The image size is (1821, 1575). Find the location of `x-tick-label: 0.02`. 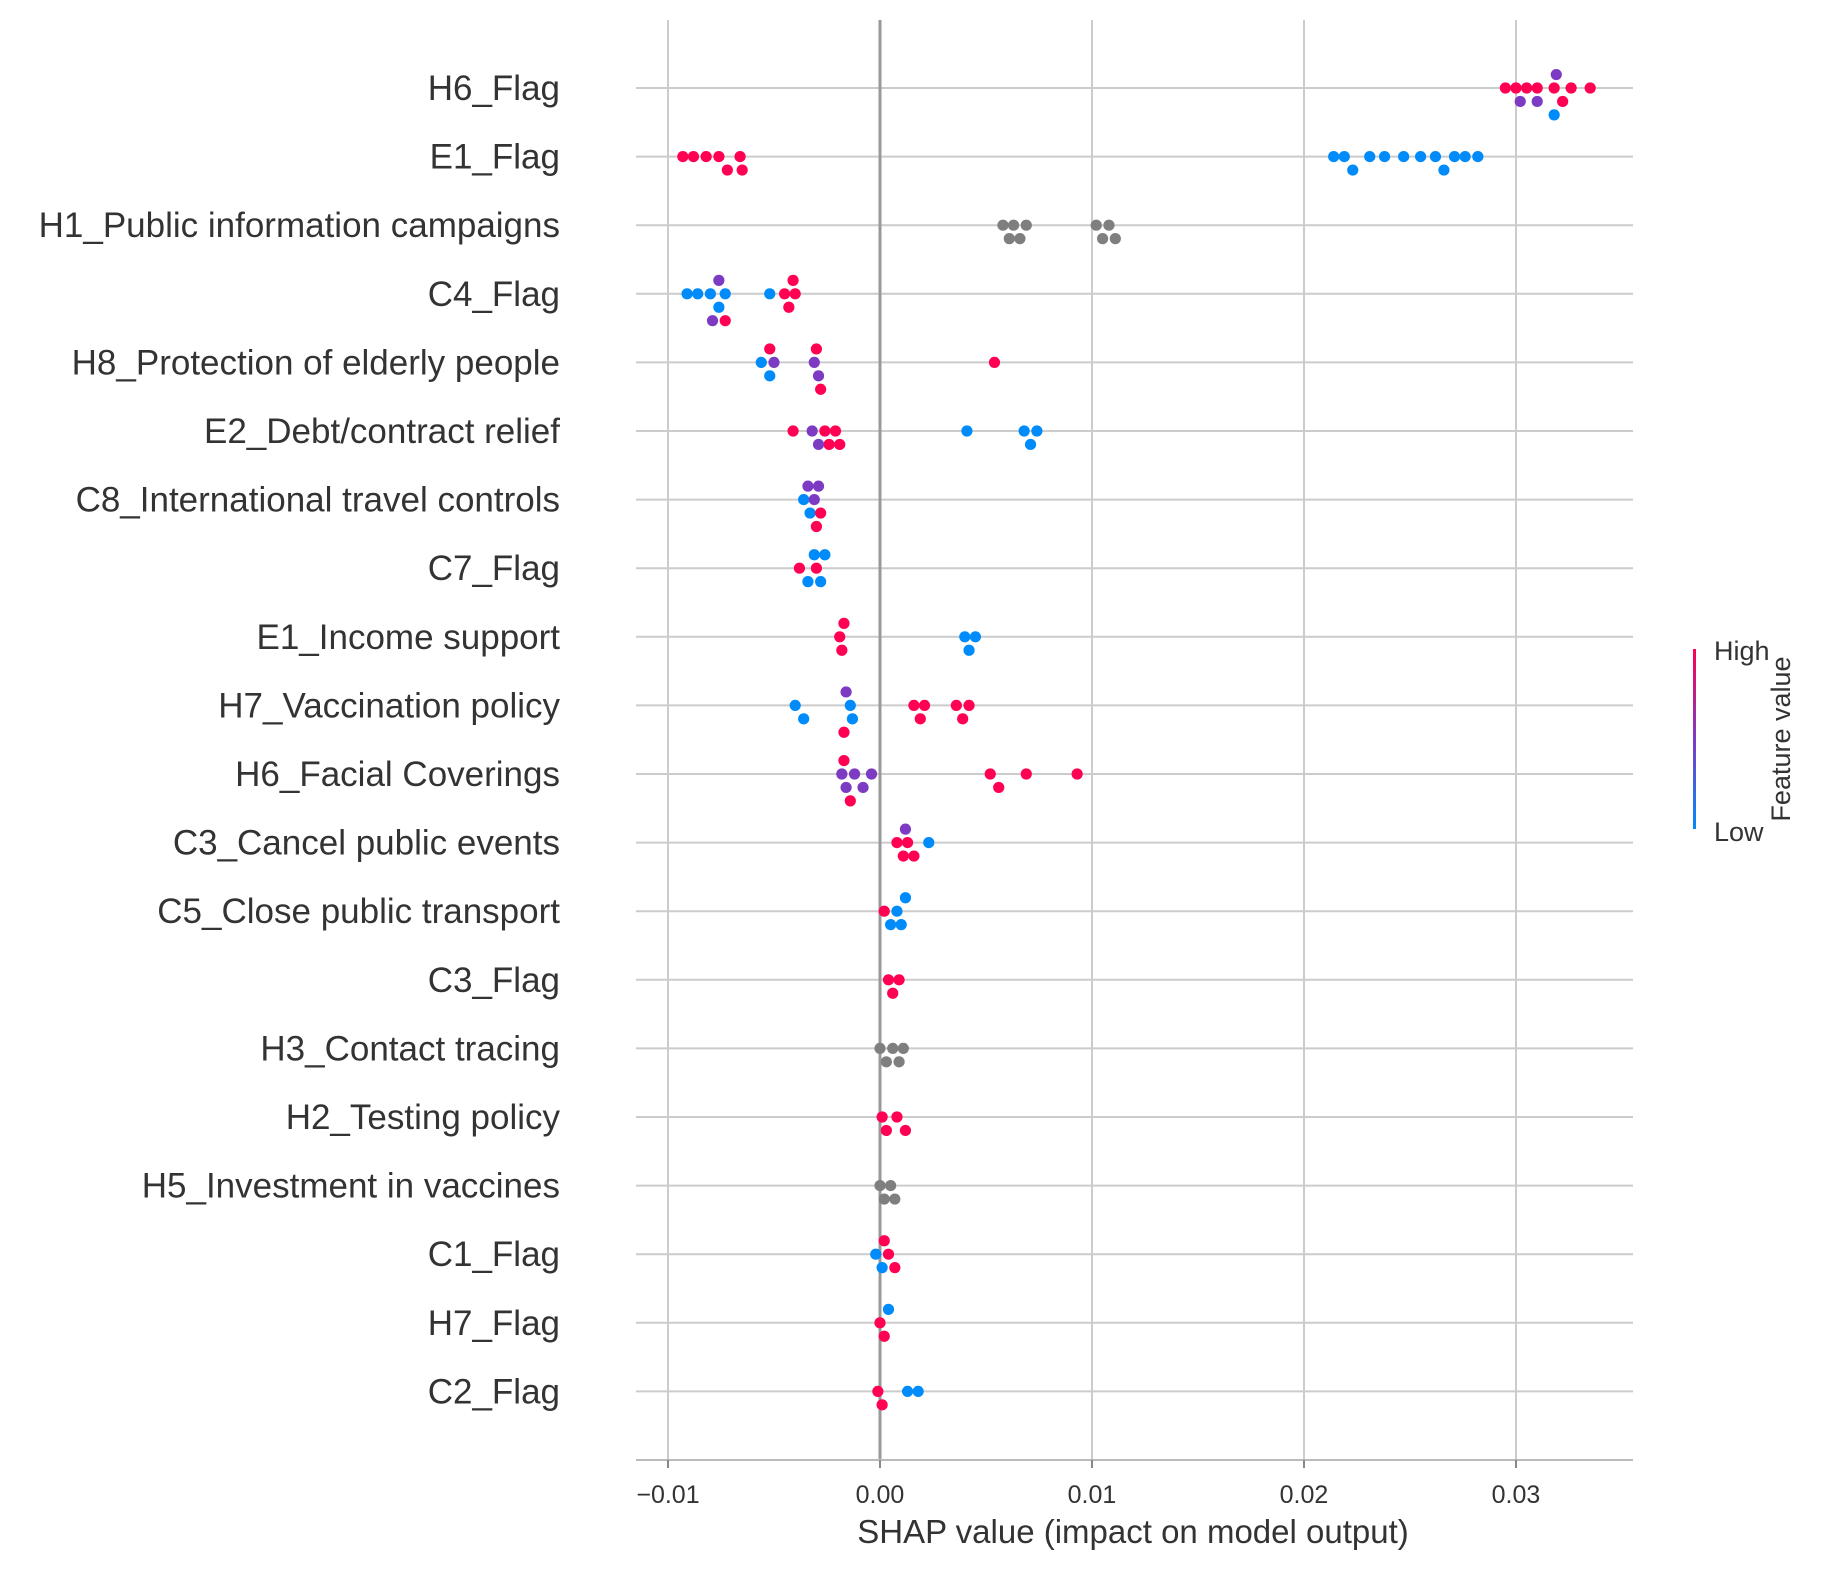

x-tick-label: 0.02 is located at coordinates (1304, 1495).